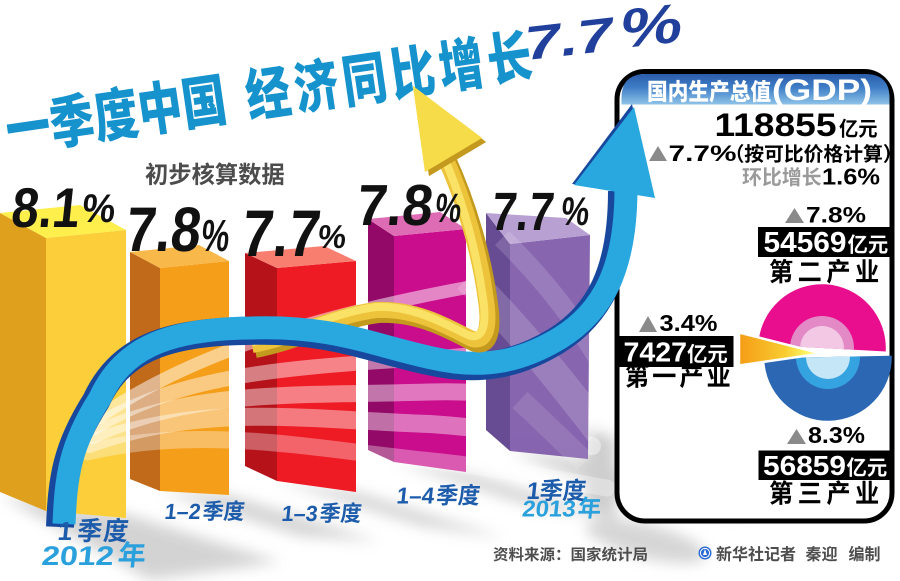 The height and width of the screenshot is (581, 900). I want to click on svg-text: 3.4%, so click(689, 323).